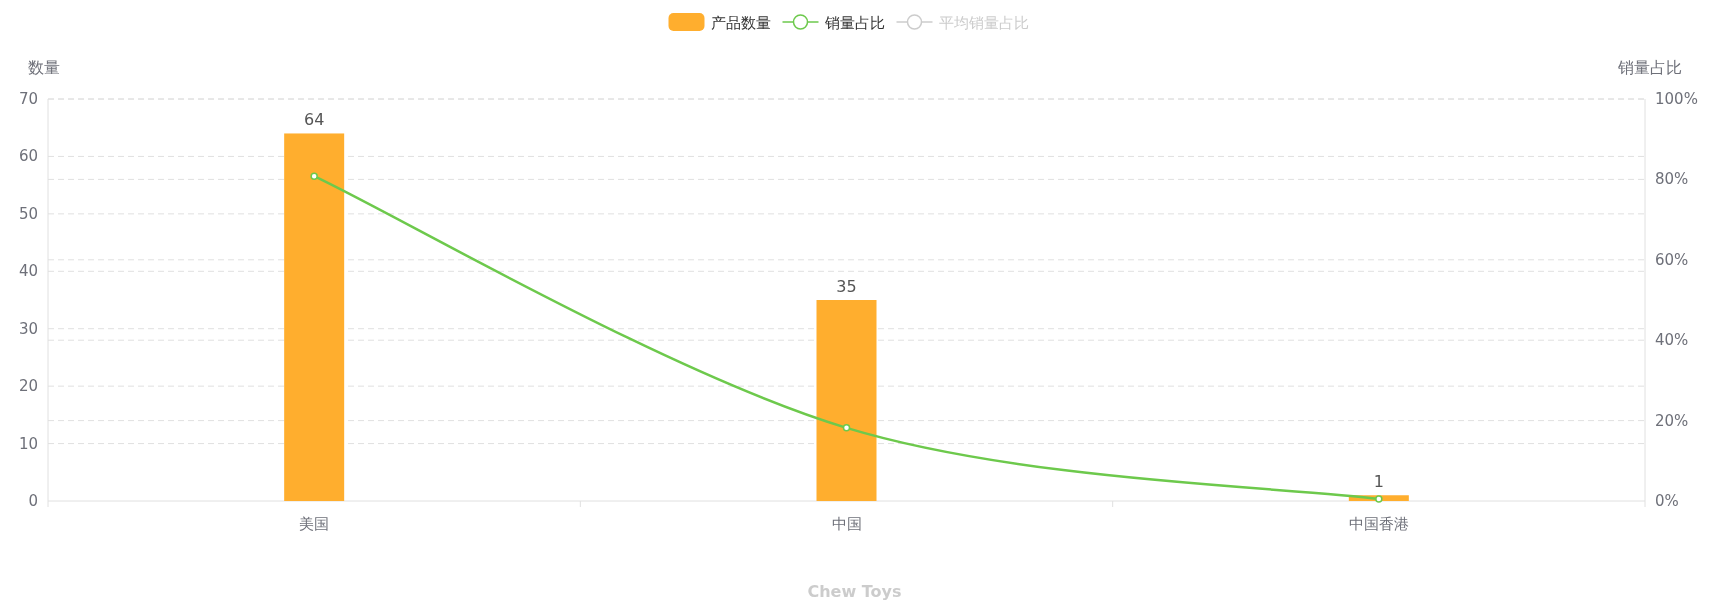 Image resolution: width=1709 pixels, height=606 pixels. I want to click on y2-tick-label: 20%, so click(1672, 420).